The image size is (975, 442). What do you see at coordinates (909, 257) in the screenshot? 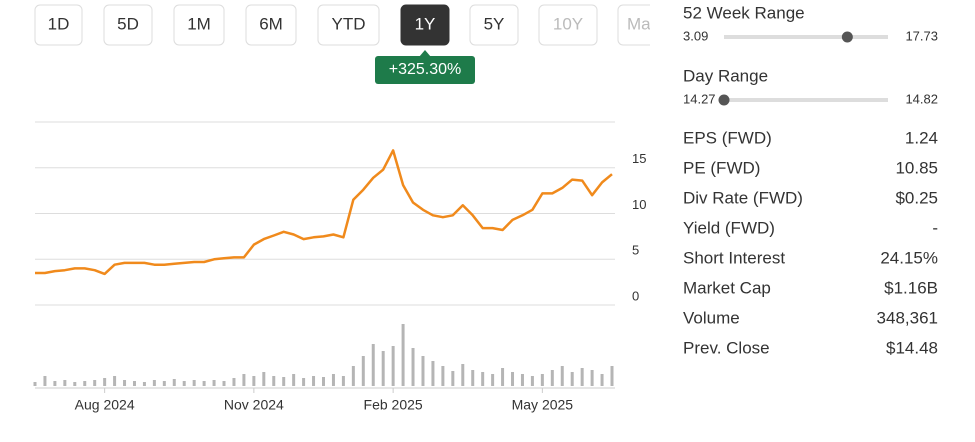
I see `stat-value: 24.15%` at bounding box center [909, 257].